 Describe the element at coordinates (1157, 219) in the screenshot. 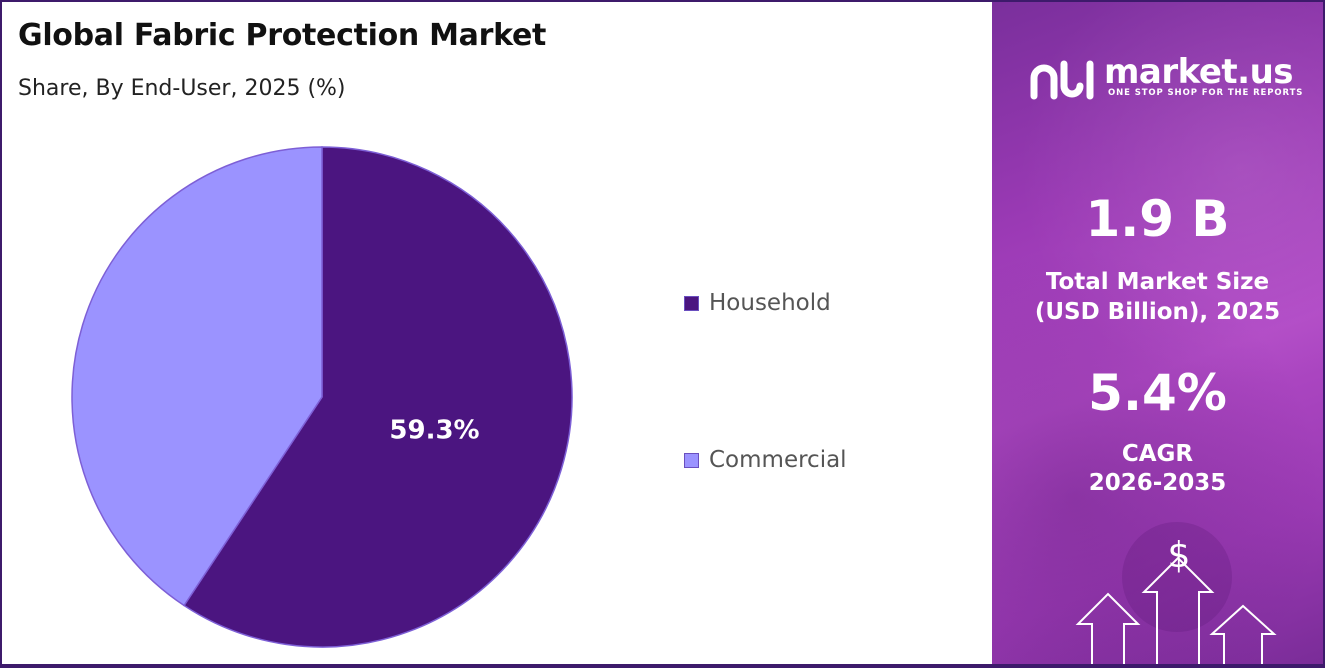

I see `market-size-value: 1.9 B` at that location.